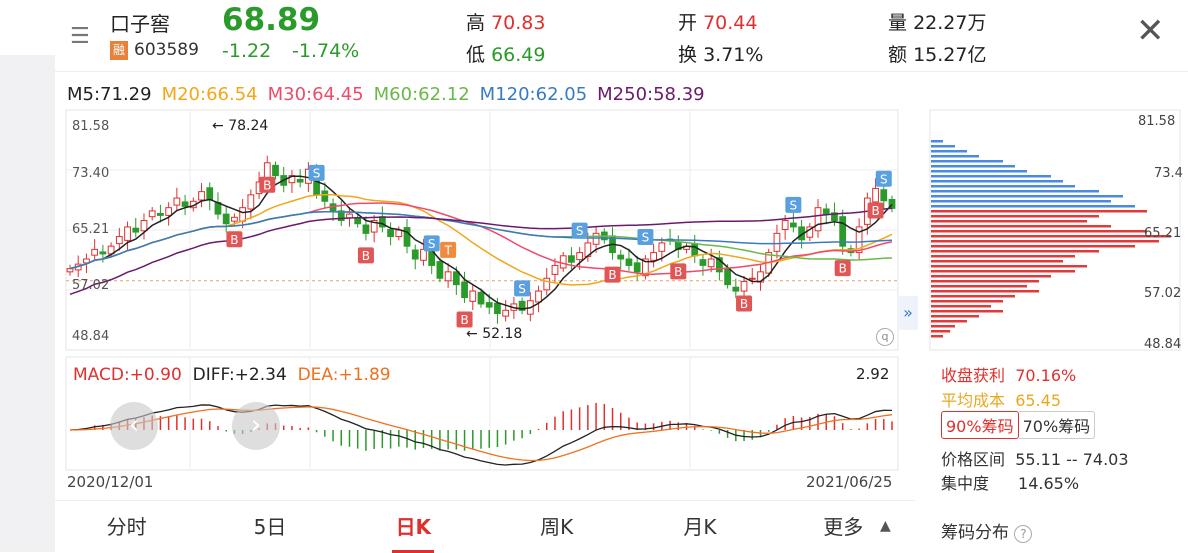 The image size is (1188, 553). Describe the element at coordinates (1072, 459) in the screenshot. I see `price-range-value: 55.11 -- 74.03` at that location.